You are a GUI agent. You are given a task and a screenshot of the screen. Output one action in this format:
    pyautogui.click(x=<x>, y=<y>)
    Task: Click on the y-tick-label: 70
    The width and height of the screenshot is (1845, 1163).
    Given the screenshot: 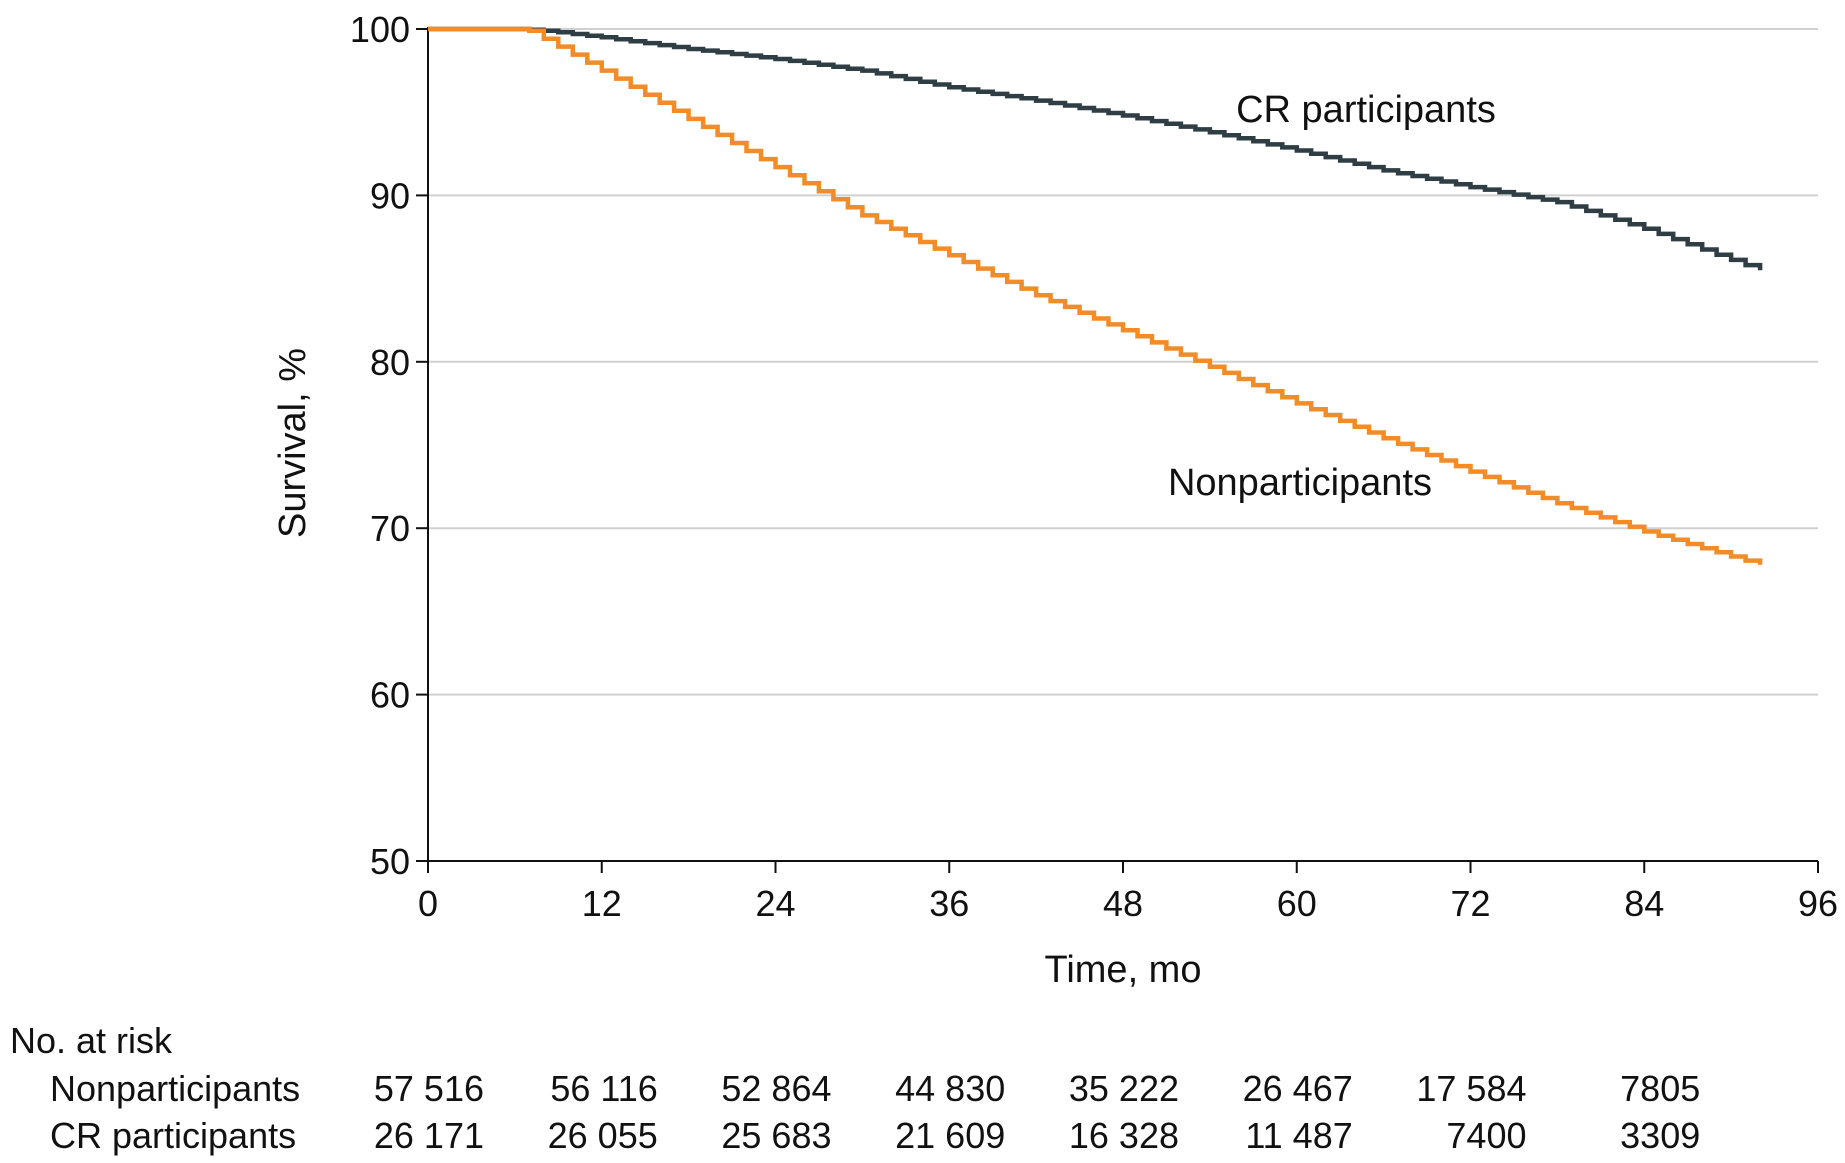 What is the action you would take?
    pyautogui.click(x=390, y=528)
    